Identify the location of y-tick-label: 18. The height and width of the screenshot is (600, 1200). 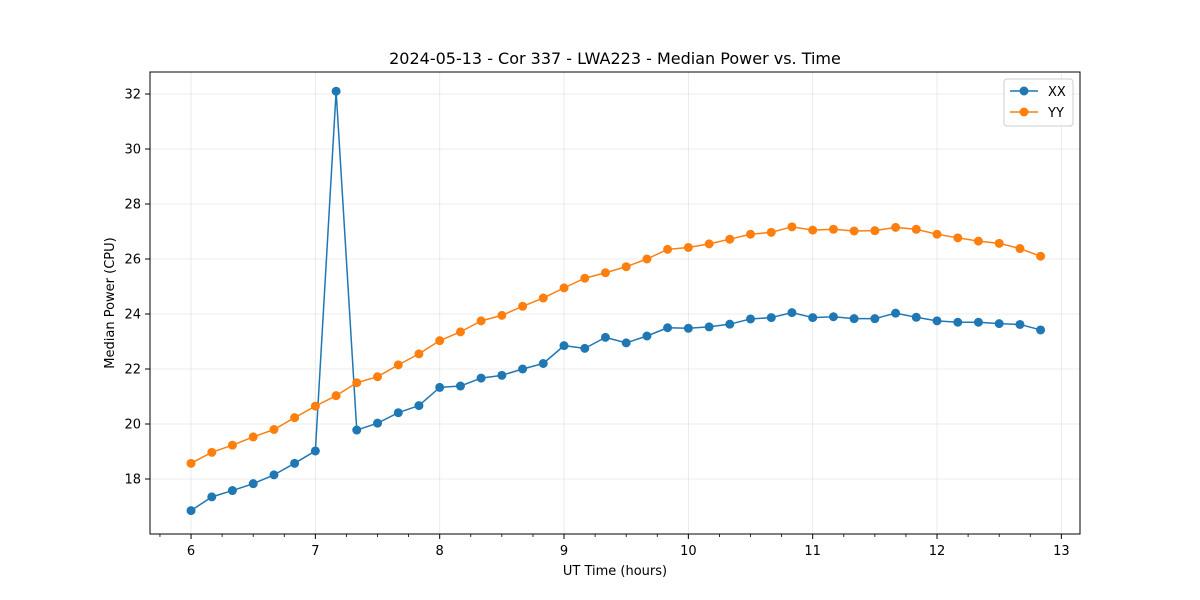
(132, 480).